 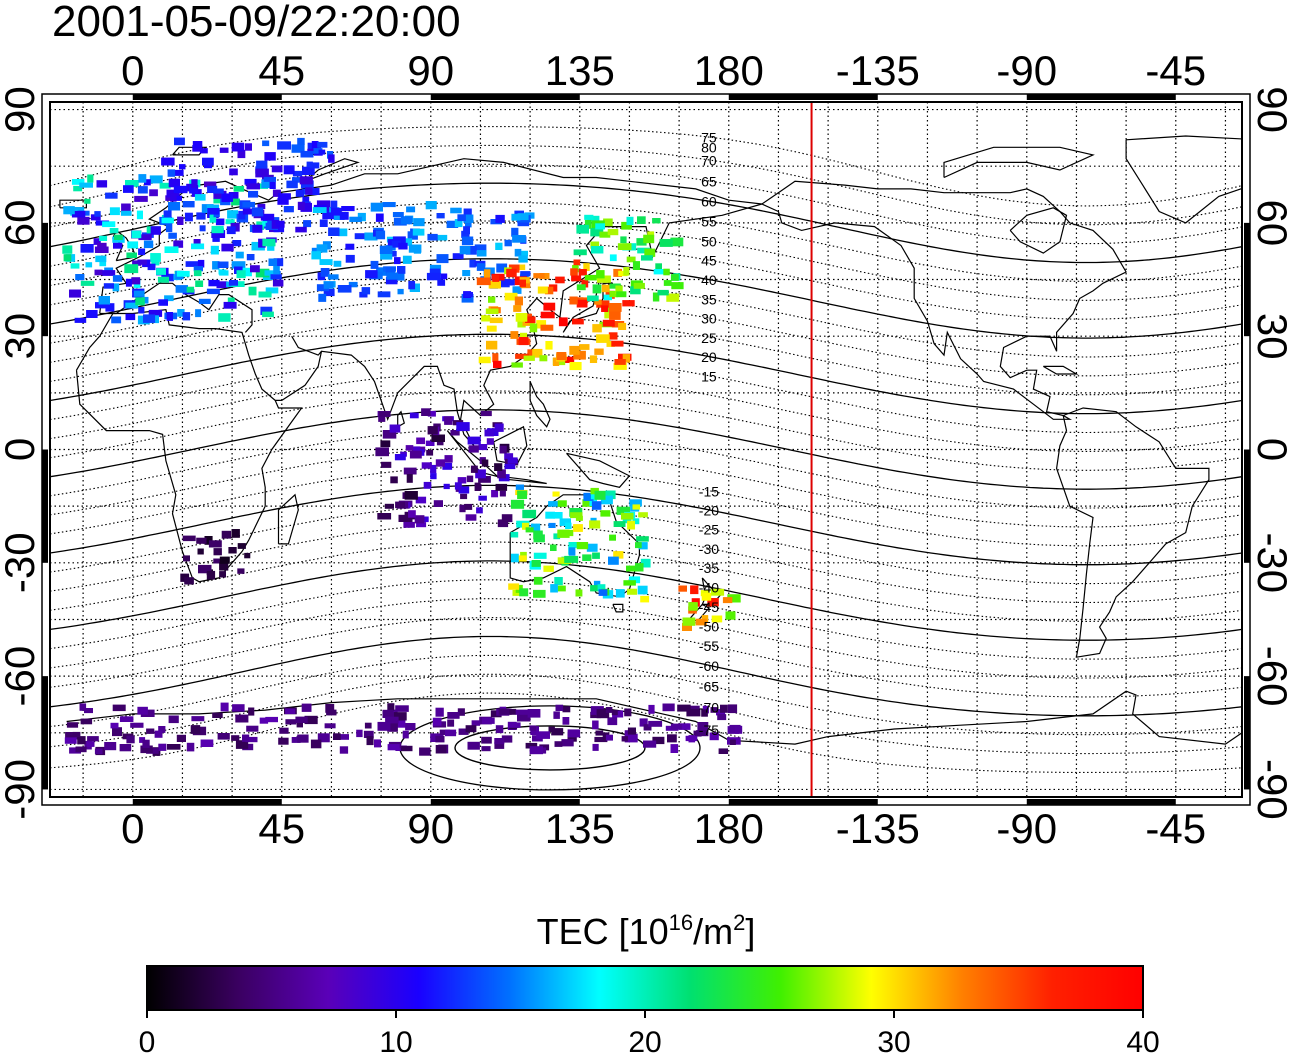 What do you see at coordinates (21, 336) in the screenshot?
I see `left-lat-label: 30` at bounding box center [21, 336].